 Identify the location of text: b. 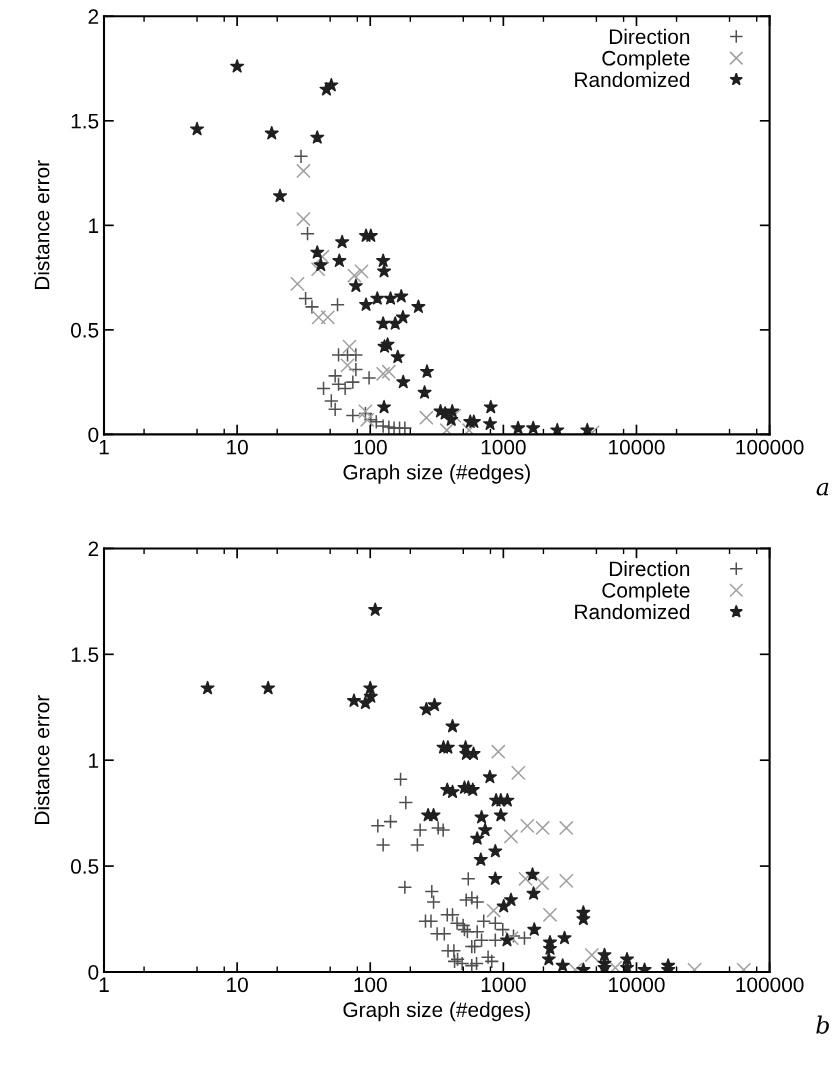
(822, 1024).